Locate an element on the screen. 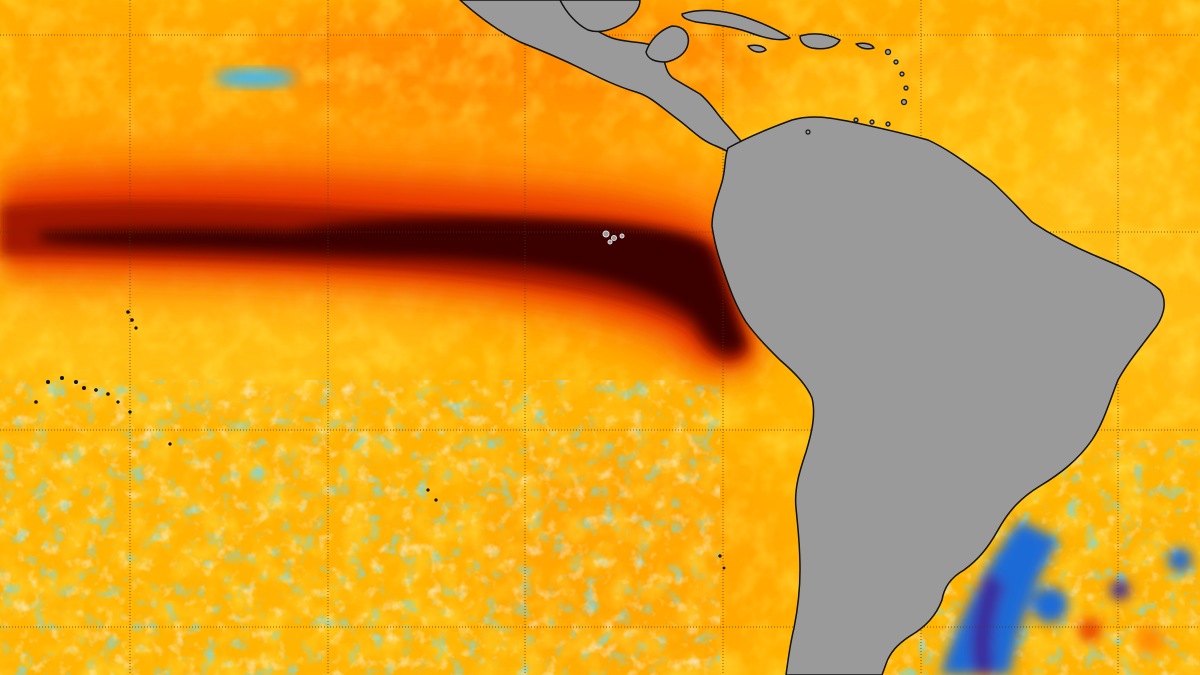 This screenshot has height=675, width=1200. galapagos-islands is located at coordinates (613, 237).